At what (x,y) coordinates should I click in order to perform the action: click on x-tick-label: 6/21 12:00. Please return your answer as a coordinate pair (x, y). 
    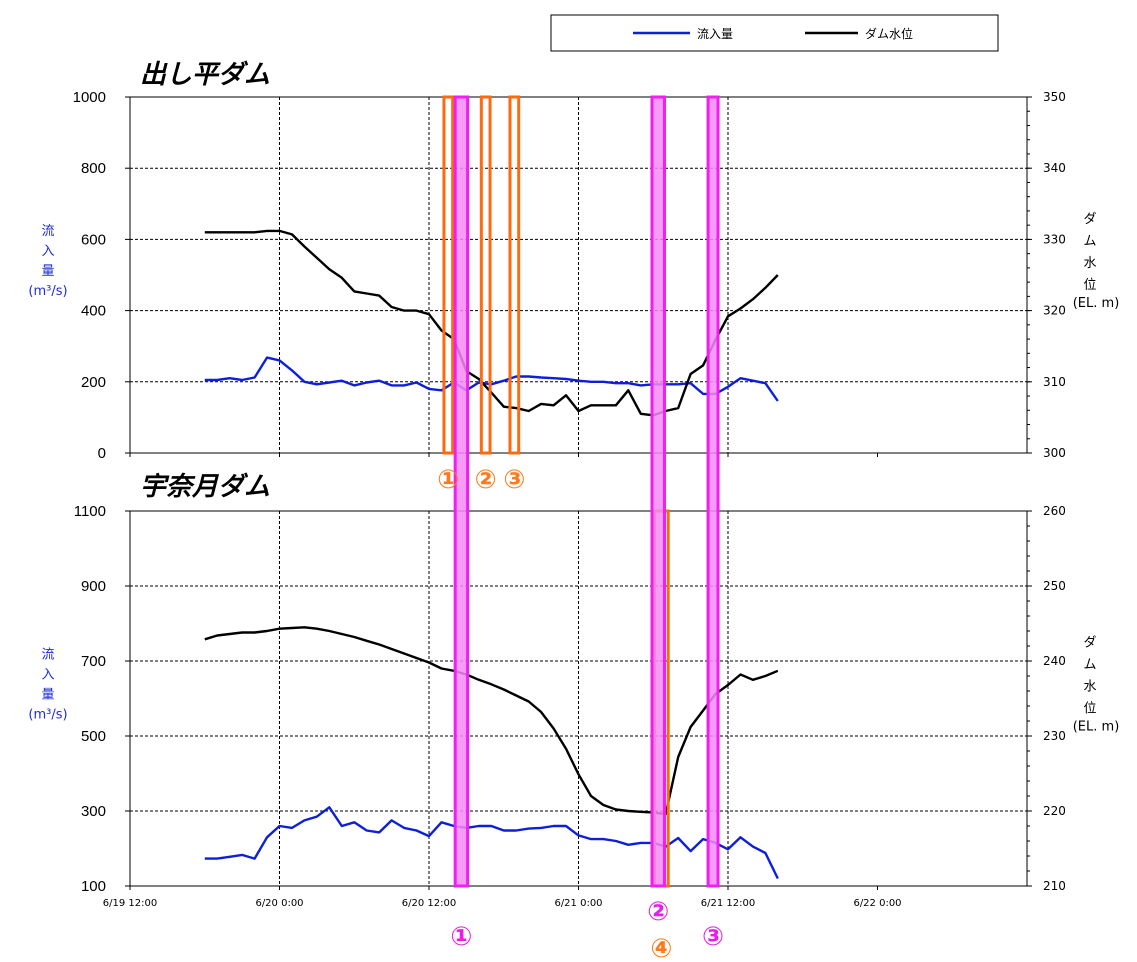
    Looking at the image, I should click on (728, 903).